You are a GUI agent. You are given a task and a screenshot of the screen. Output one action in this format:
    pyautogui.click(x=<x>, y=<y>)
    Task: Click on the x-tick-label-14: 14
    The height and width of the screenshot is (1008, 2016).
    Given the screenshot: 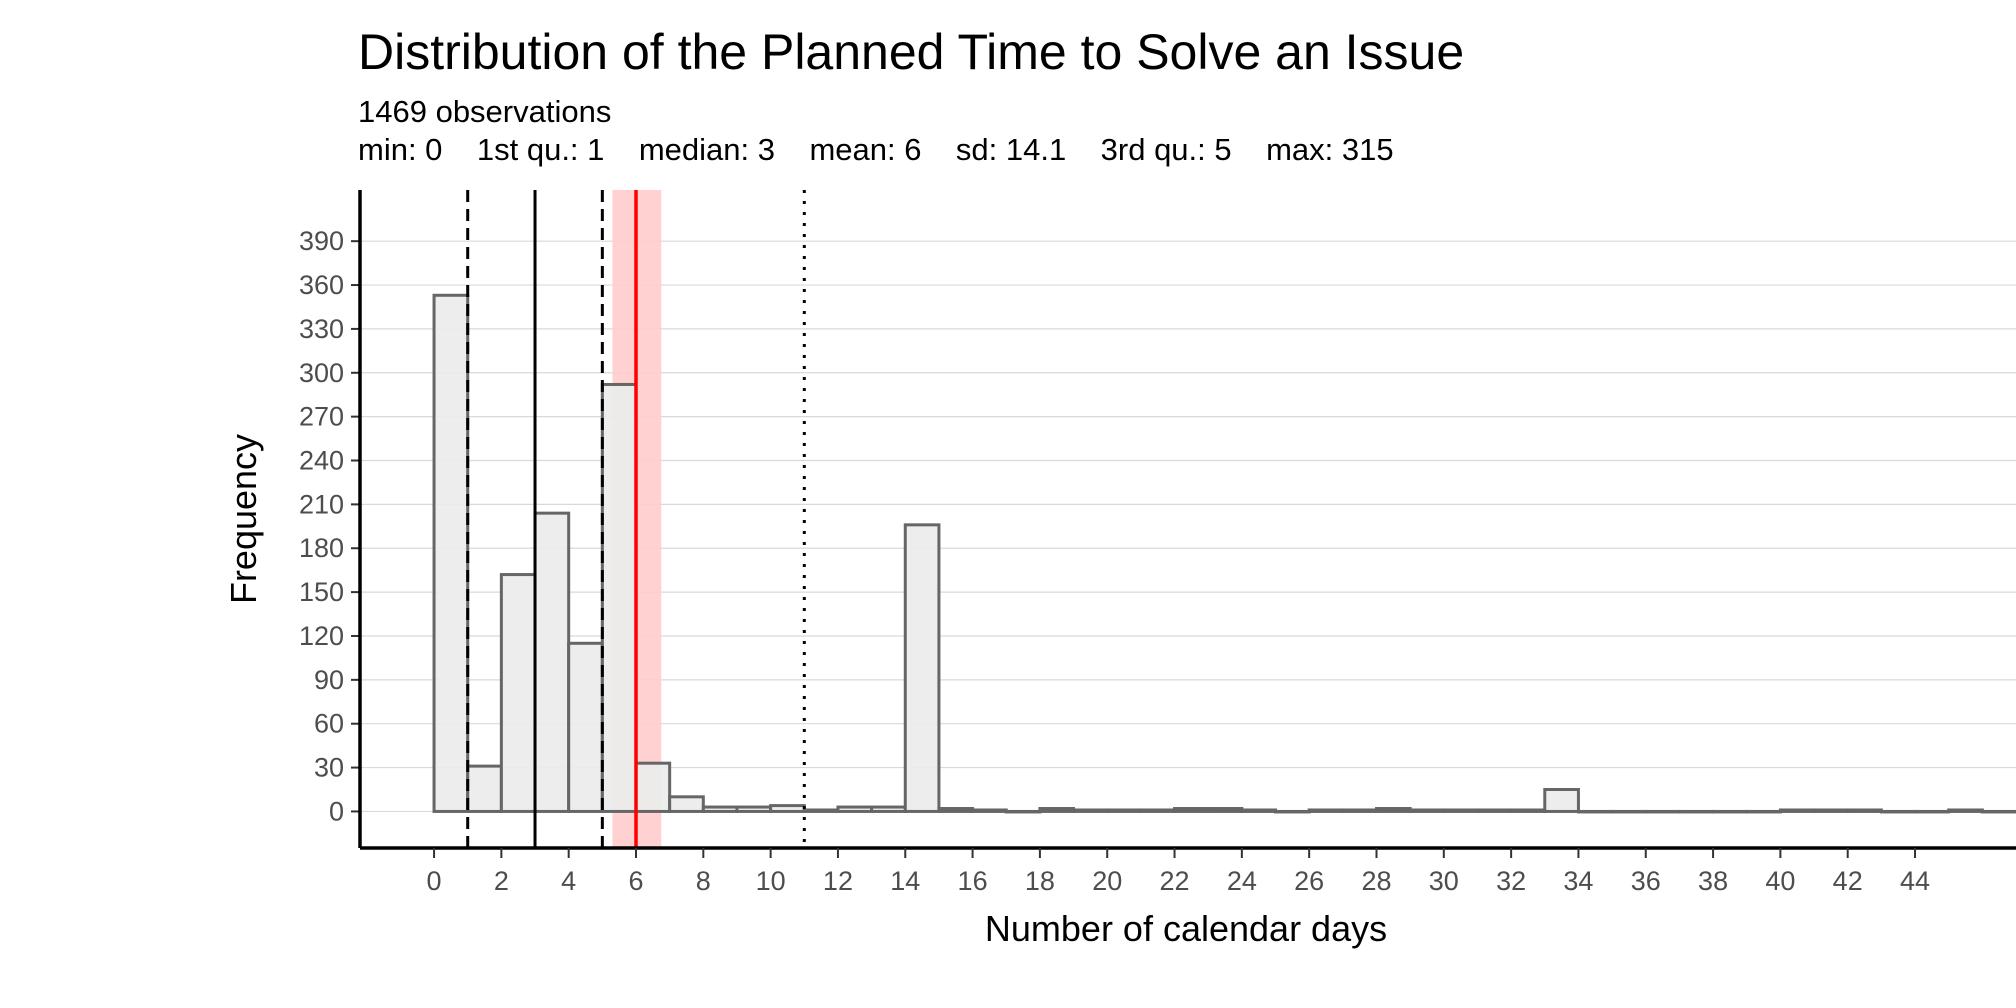 What is the action you would take?
    pyautogui.click(x=905, y=881)
    